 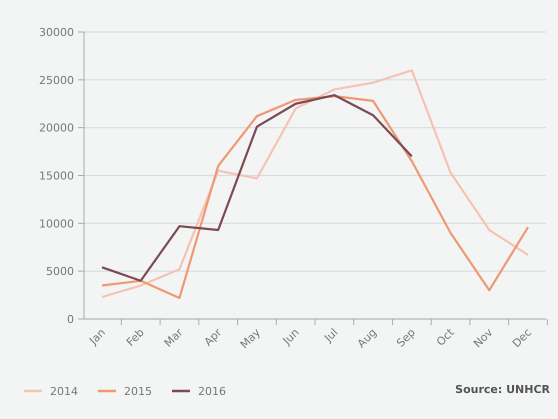 I want to click on y-tick-label: 10000, so click(x=56, y=223).